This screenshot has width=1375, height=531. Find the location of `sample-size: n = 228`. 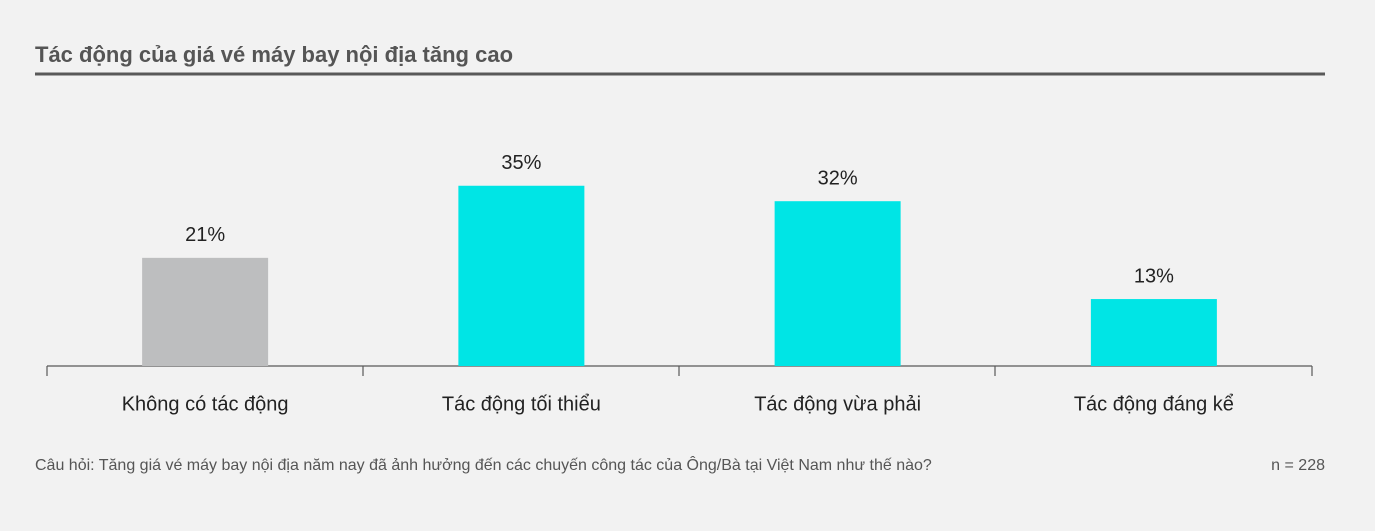

sample-size: n = 228 is located at coordinates (1298, 465).